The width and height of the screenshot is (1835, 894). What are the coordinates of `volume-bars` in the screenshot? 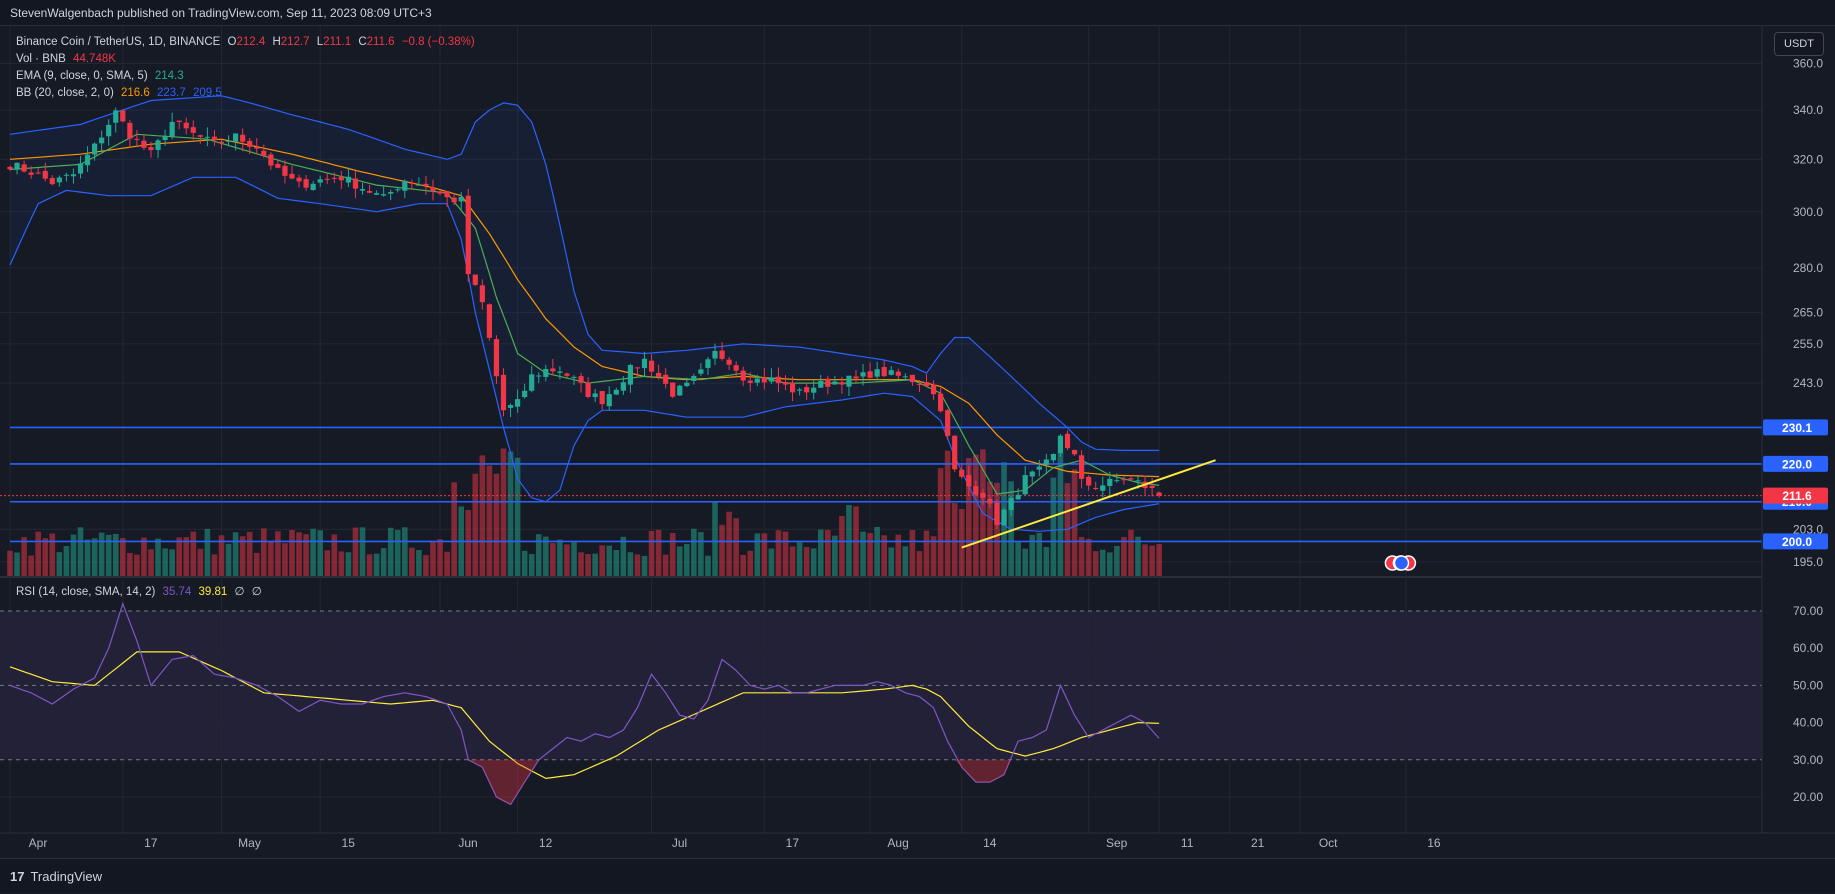 It's located at (584, 512).